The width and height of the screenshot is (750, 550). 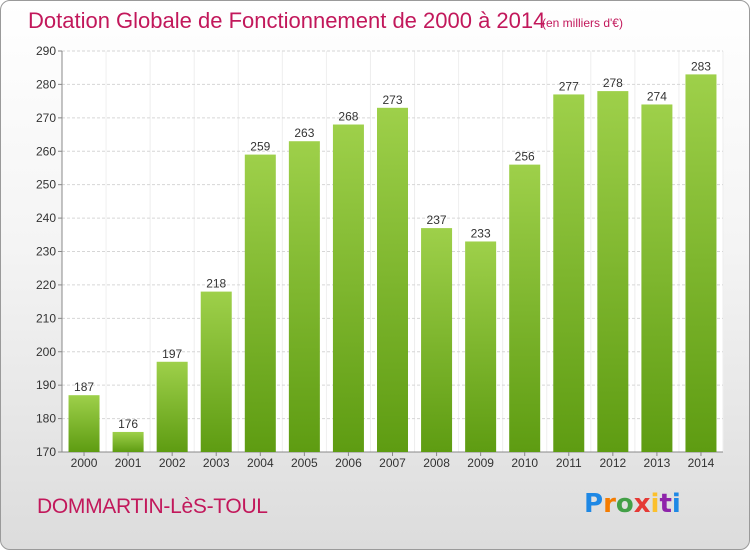 What do you see at coordinates (569, 463) in the screenshot?
I see `x-tick-label: 2011` at bounding box center [569, 463].